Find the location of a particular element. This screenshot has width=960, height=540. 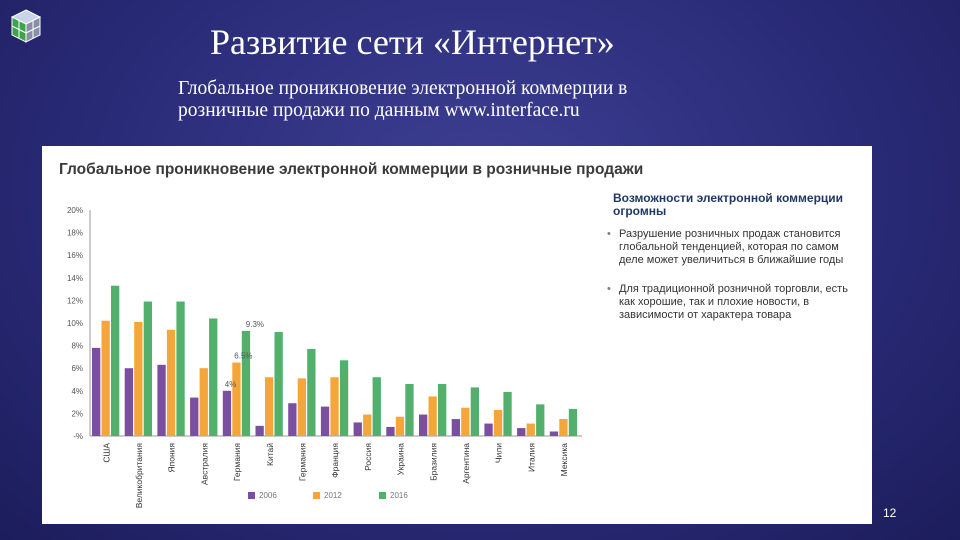

y-tick-label: 10% is located at coordinates (75, 323).